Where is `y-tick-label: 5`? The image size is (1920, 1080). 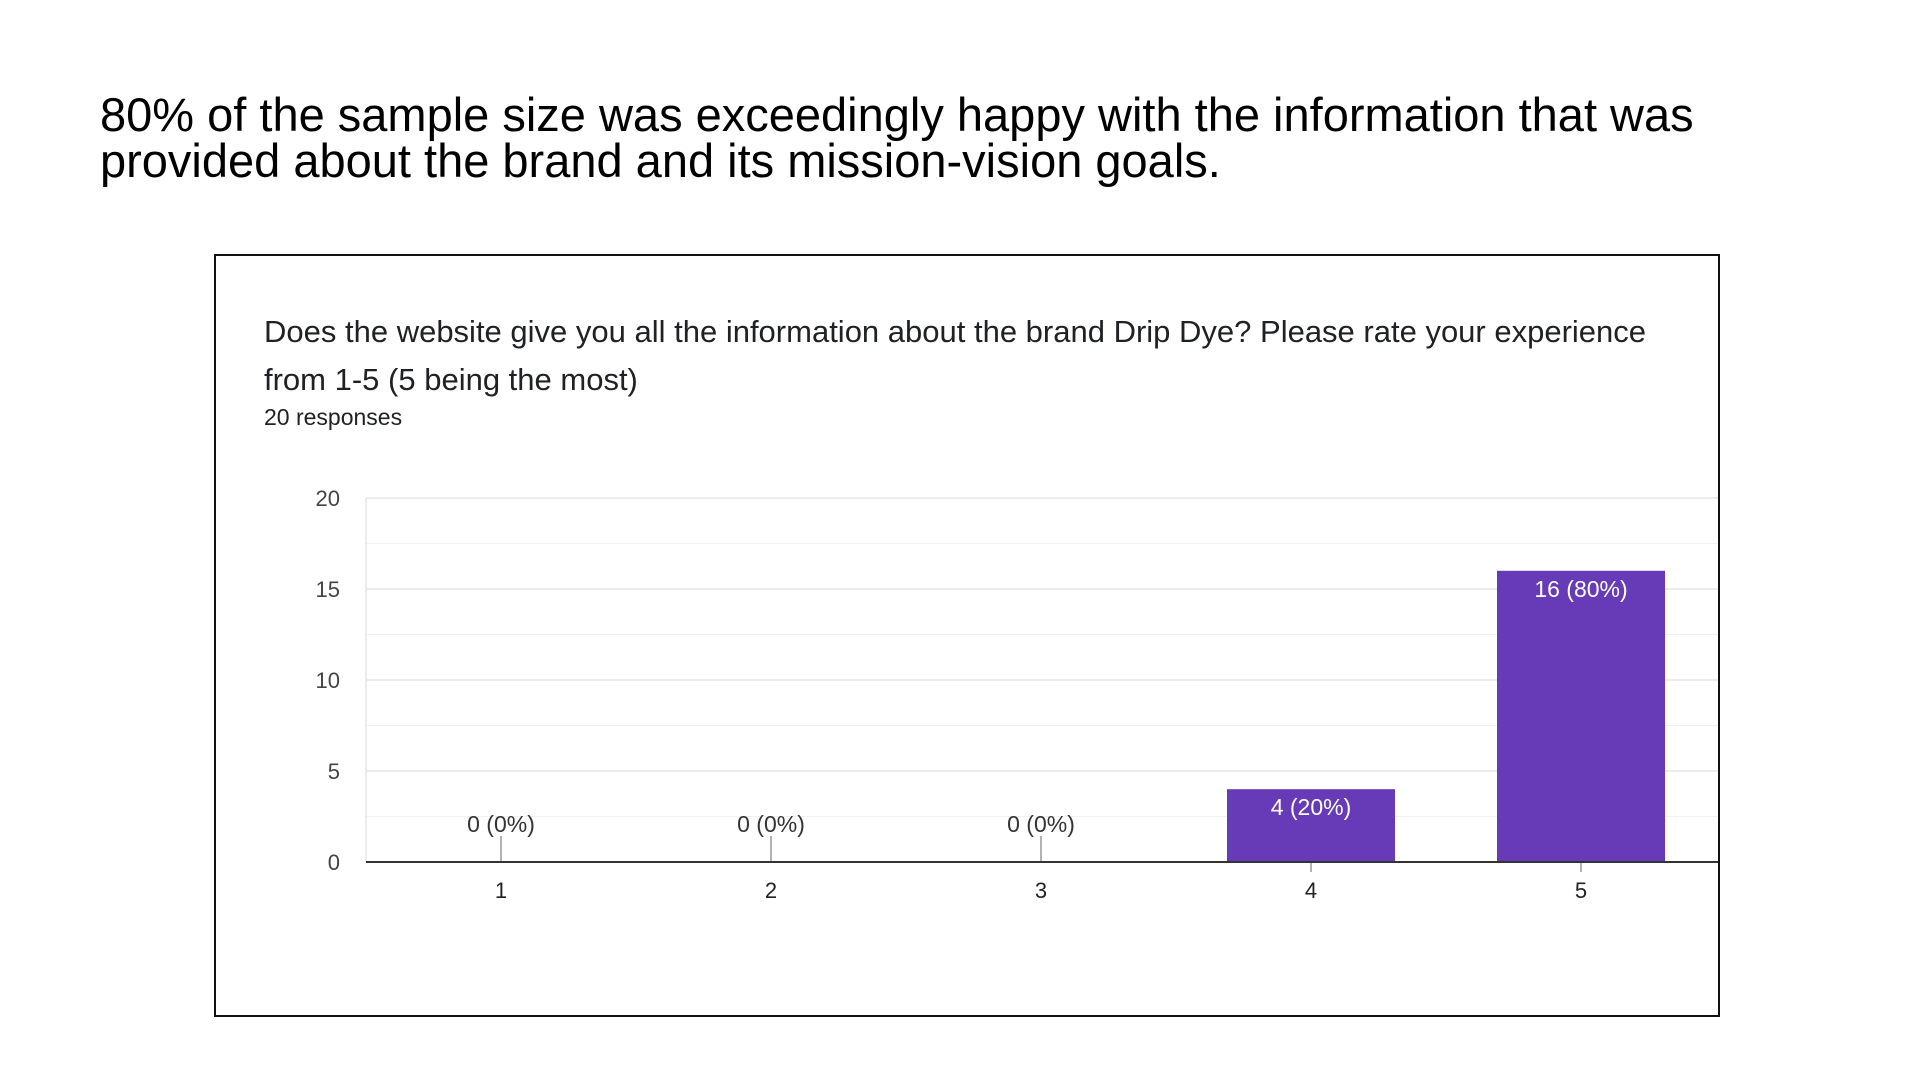
y-tick-label: 5 is located at coordinates (334, 771).